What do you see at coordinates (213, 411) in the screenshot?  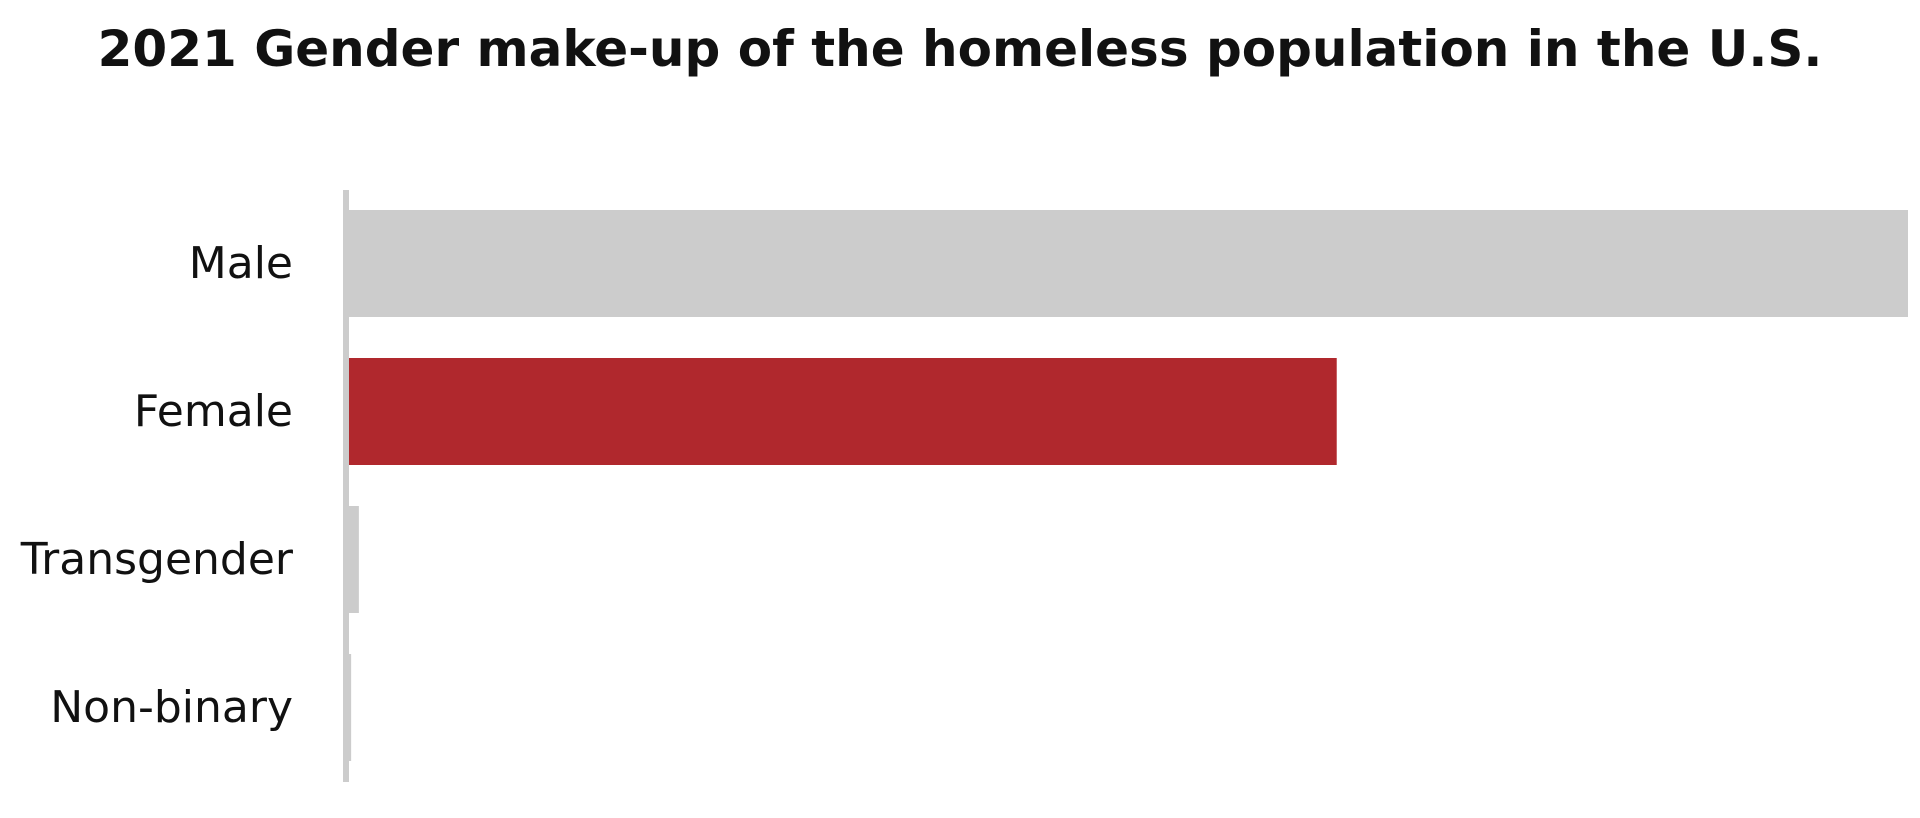 I see `category-label-female: Female` at bounding box center [213, 411].